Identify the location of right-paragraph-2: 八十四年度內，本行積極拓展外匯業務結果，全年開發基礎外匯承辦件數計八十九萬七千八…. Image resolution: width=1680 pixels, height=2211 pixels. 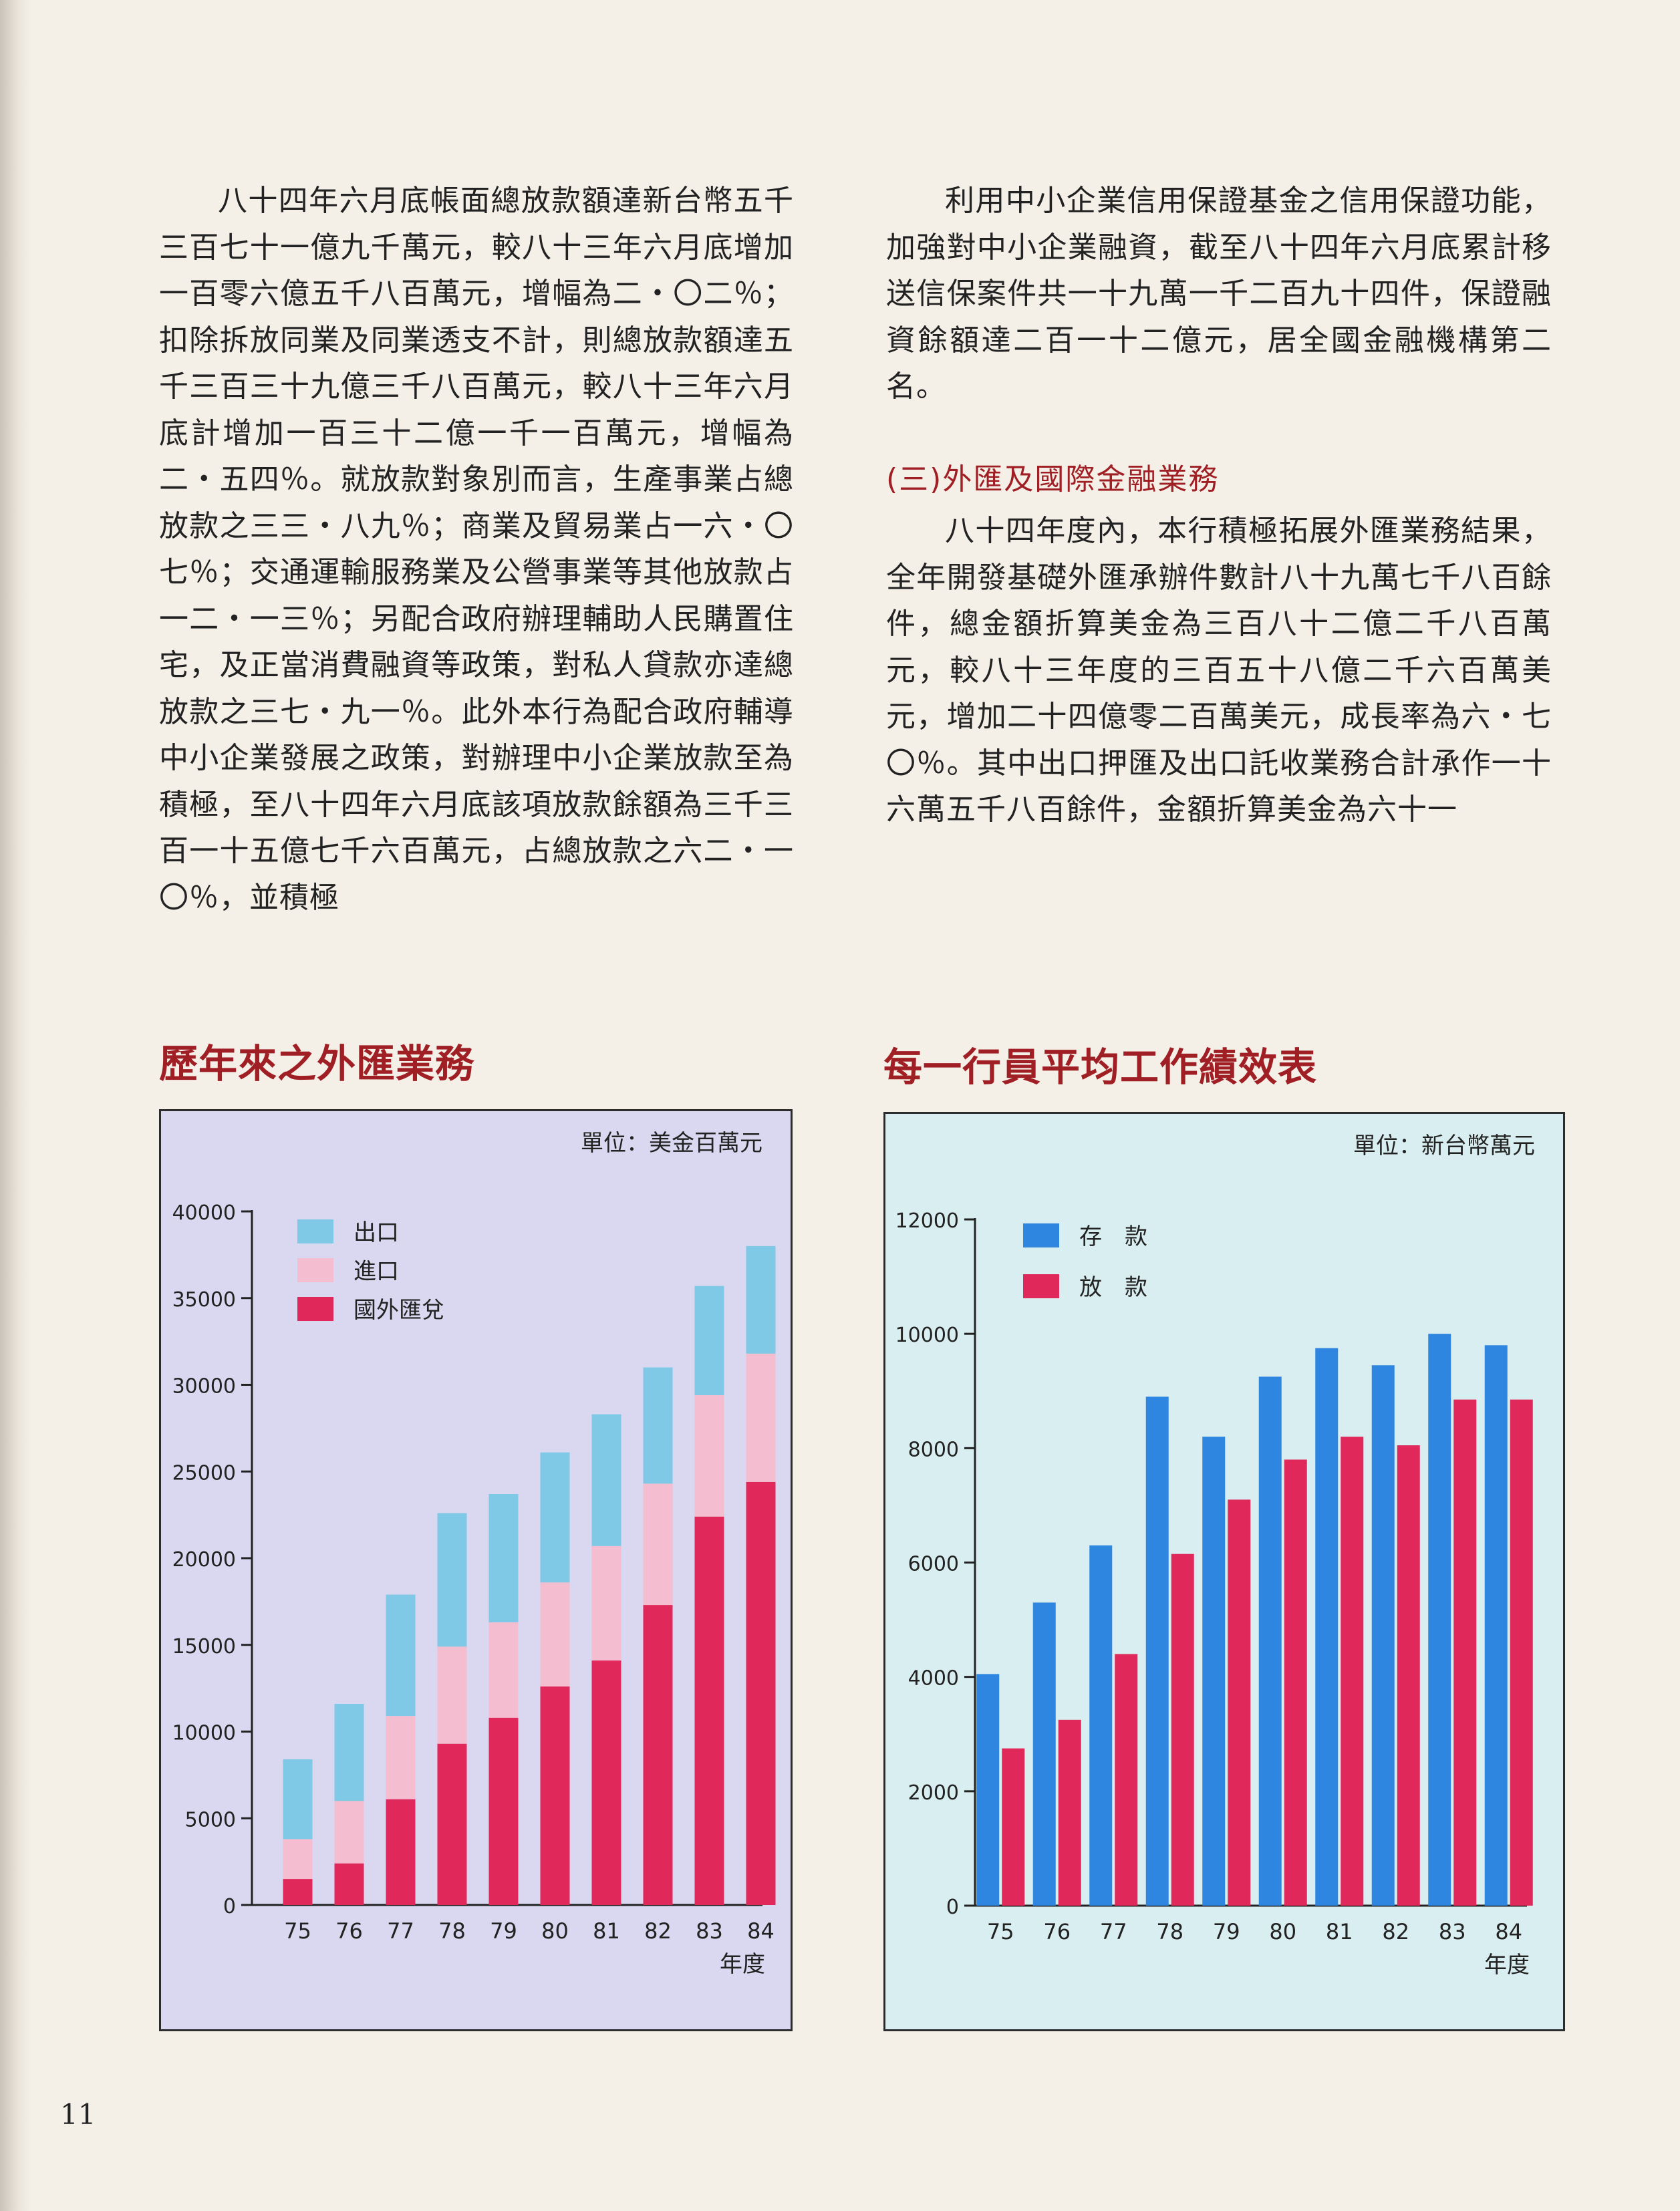
(1219, 670).